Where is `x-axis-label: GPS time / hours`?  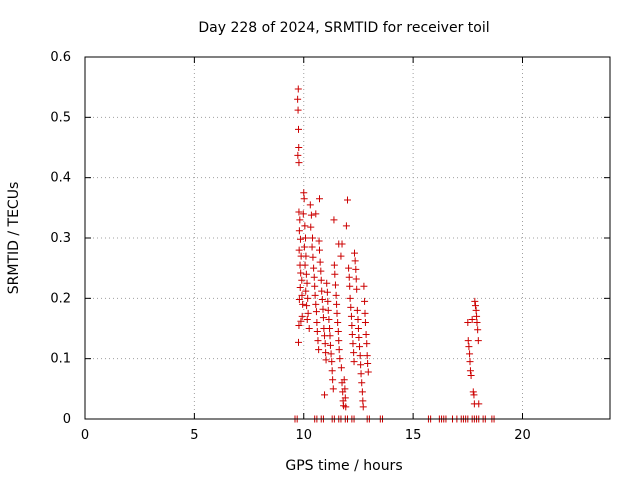 x-axis-label: GPS time / hours is located at coordinates (343, 466).